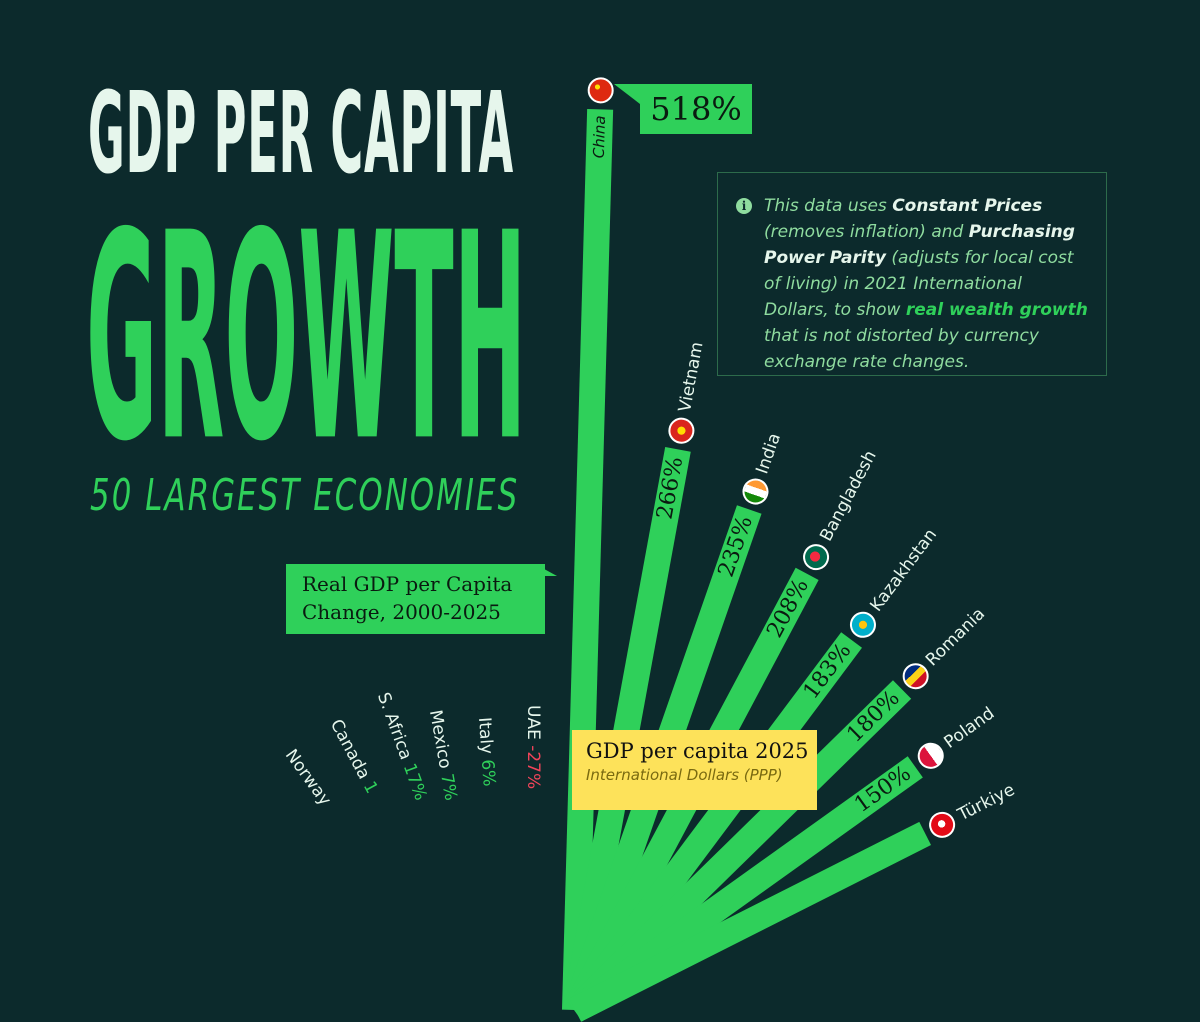 The height and width of the screenshot is (1022, 1200). I want to click on low-end-label: Norway, so click(308, 777).